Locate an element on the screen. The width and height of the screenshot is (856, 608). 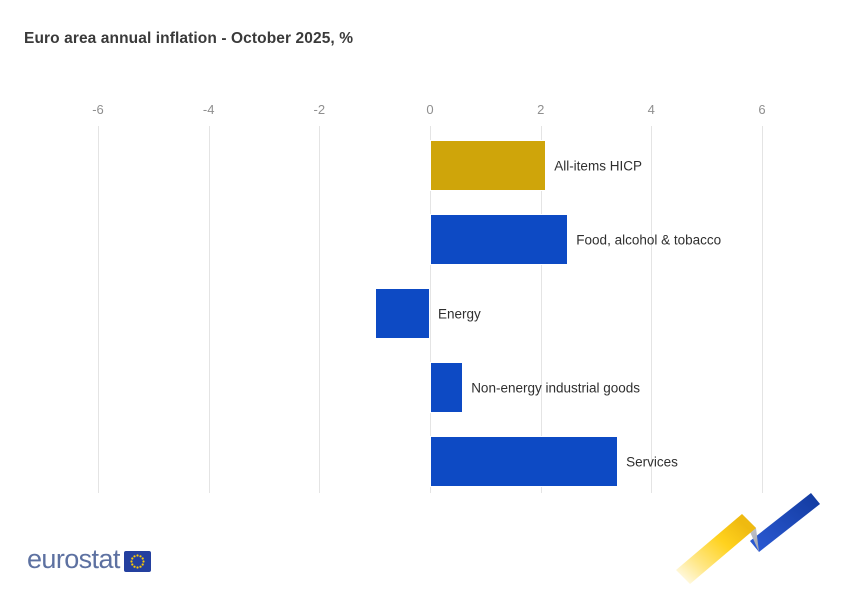
bar-label-energy: Energy is located at coordinates (459, 313).